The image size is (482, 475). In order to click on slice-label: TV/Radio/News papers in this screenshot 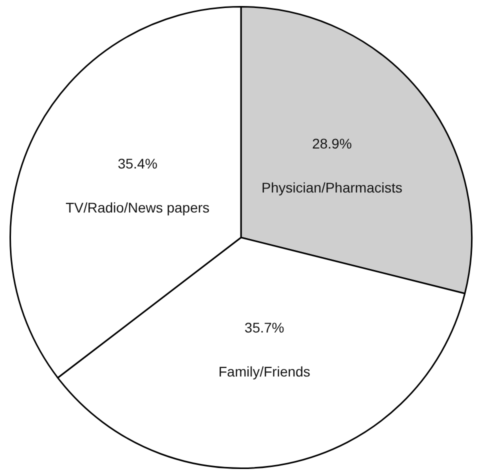, I will do `click(138, 207)`.